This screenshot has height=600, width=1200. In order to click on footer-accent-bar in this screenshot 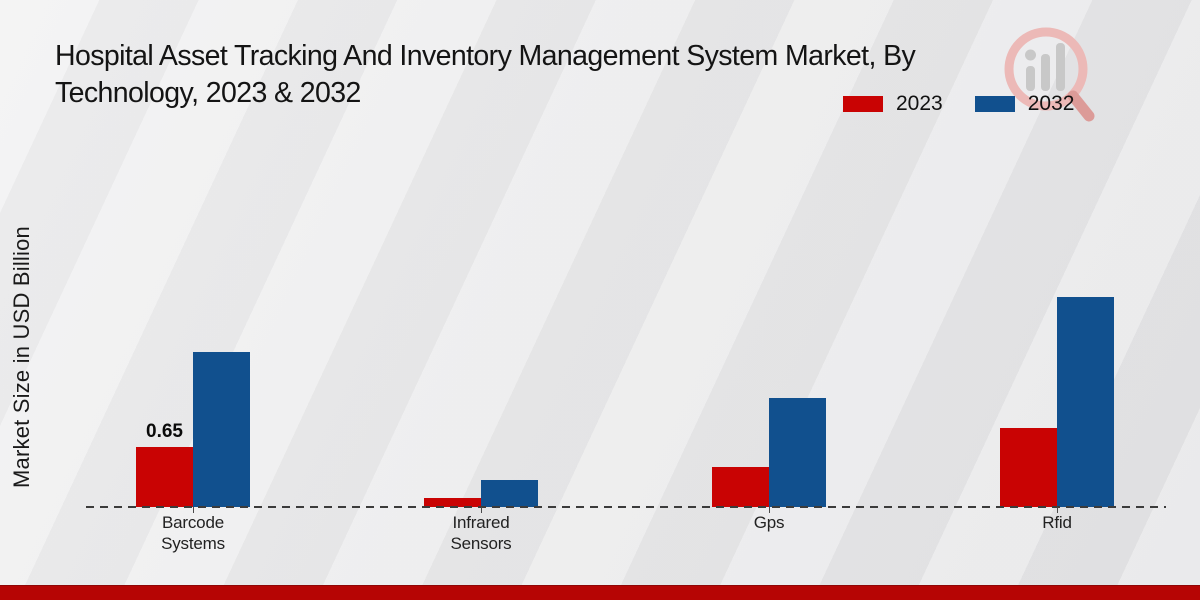, I will do `click(600, 592)`.